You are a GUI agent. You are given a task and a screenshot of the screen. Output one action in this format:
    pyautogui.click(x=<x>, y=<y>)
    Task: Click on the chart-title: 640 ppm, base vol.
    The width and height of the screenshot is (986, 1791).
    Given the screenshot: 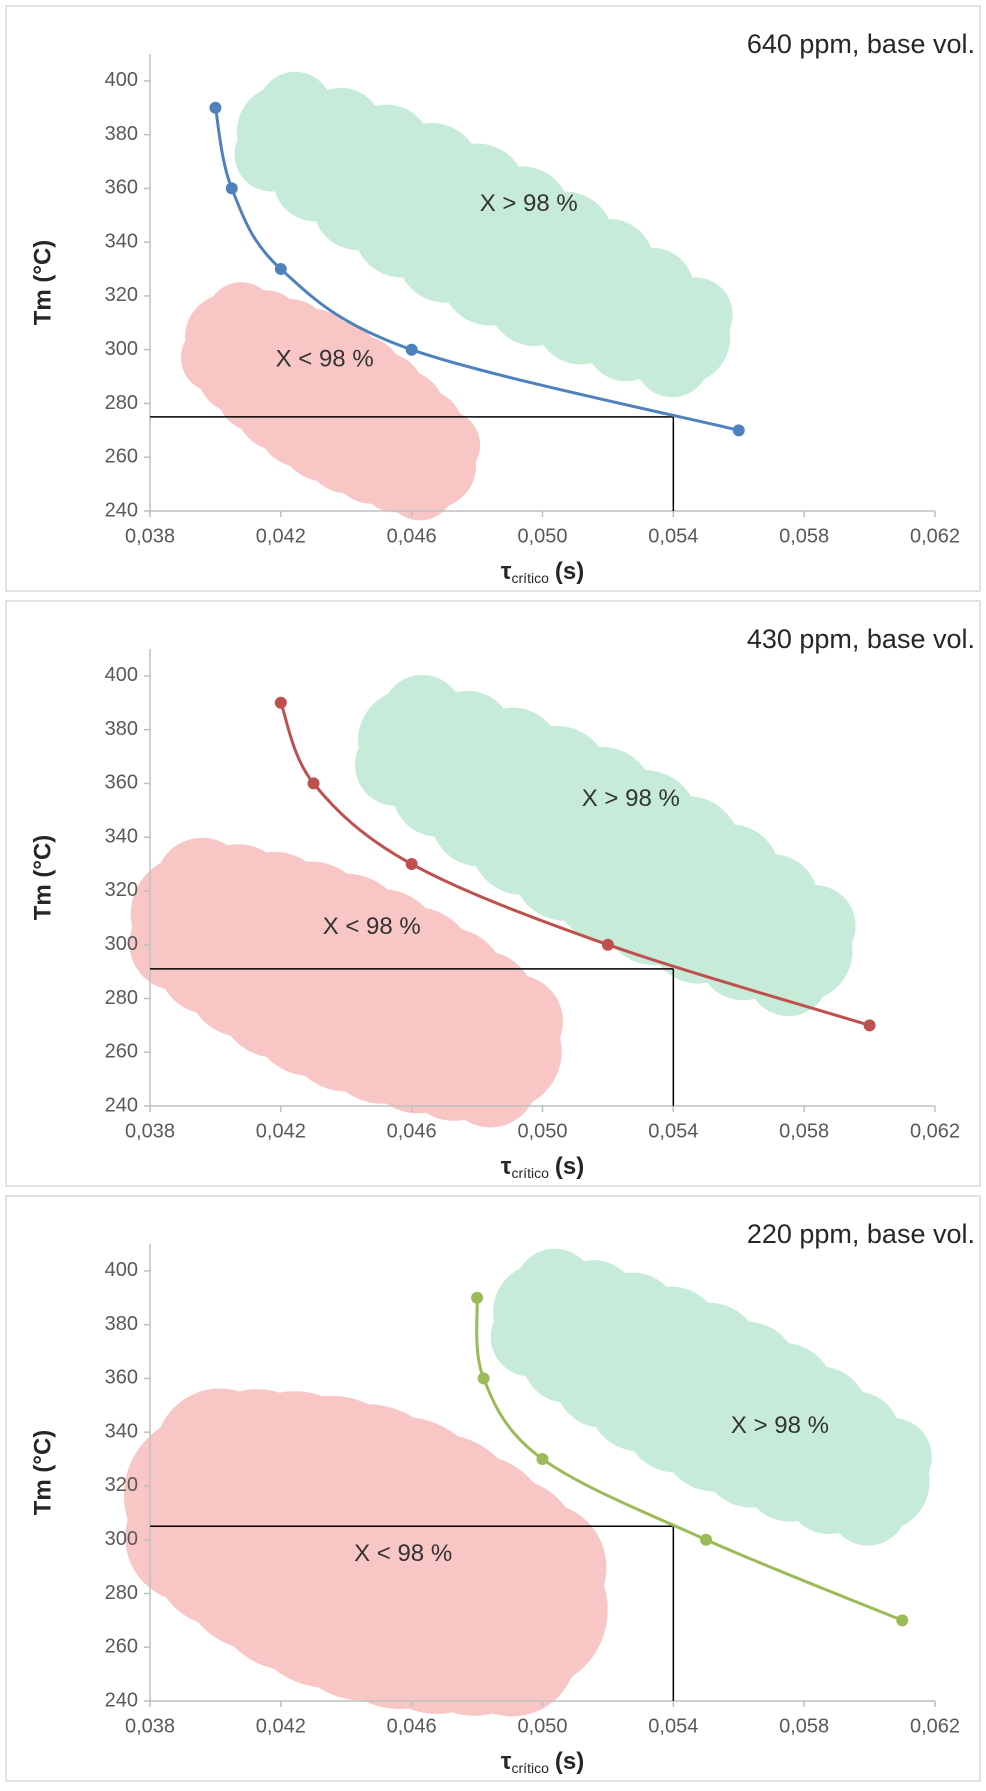 What is the action you would take?
    pyautogui.click(x=861, y=44)
    